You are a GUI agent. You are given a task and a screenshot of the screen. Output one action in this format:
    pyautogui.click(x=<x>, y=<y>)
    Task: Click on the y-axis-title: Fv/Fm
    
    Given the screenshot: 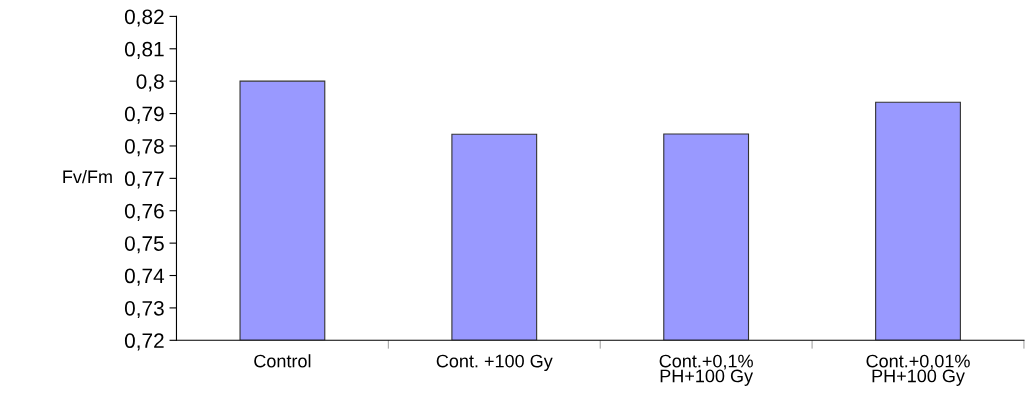 What is the action you would take?
    pyautogui.click(x=87, y=176)
    